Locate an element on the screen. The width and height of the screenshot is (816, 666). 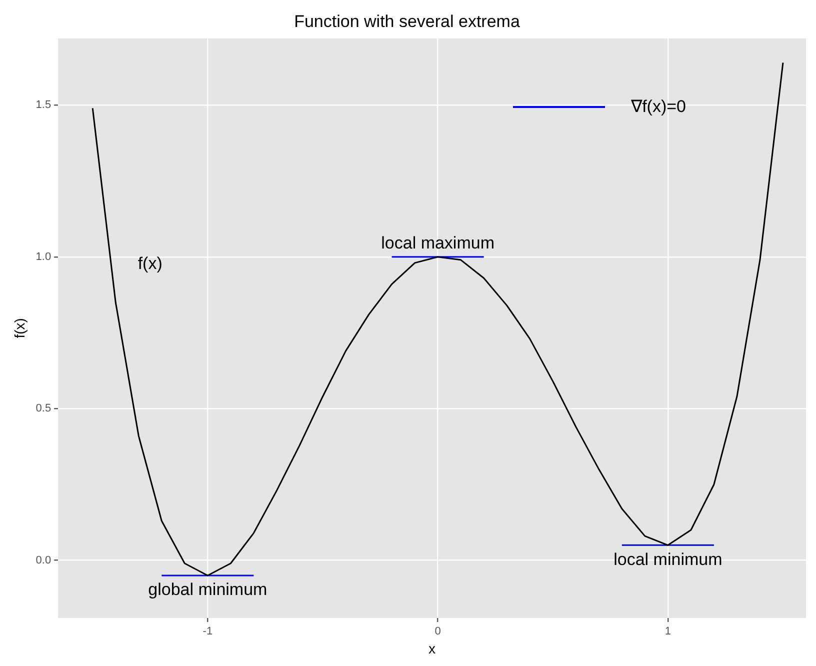
y-tick-label: 0.0 is located at coordinates (44, 560).